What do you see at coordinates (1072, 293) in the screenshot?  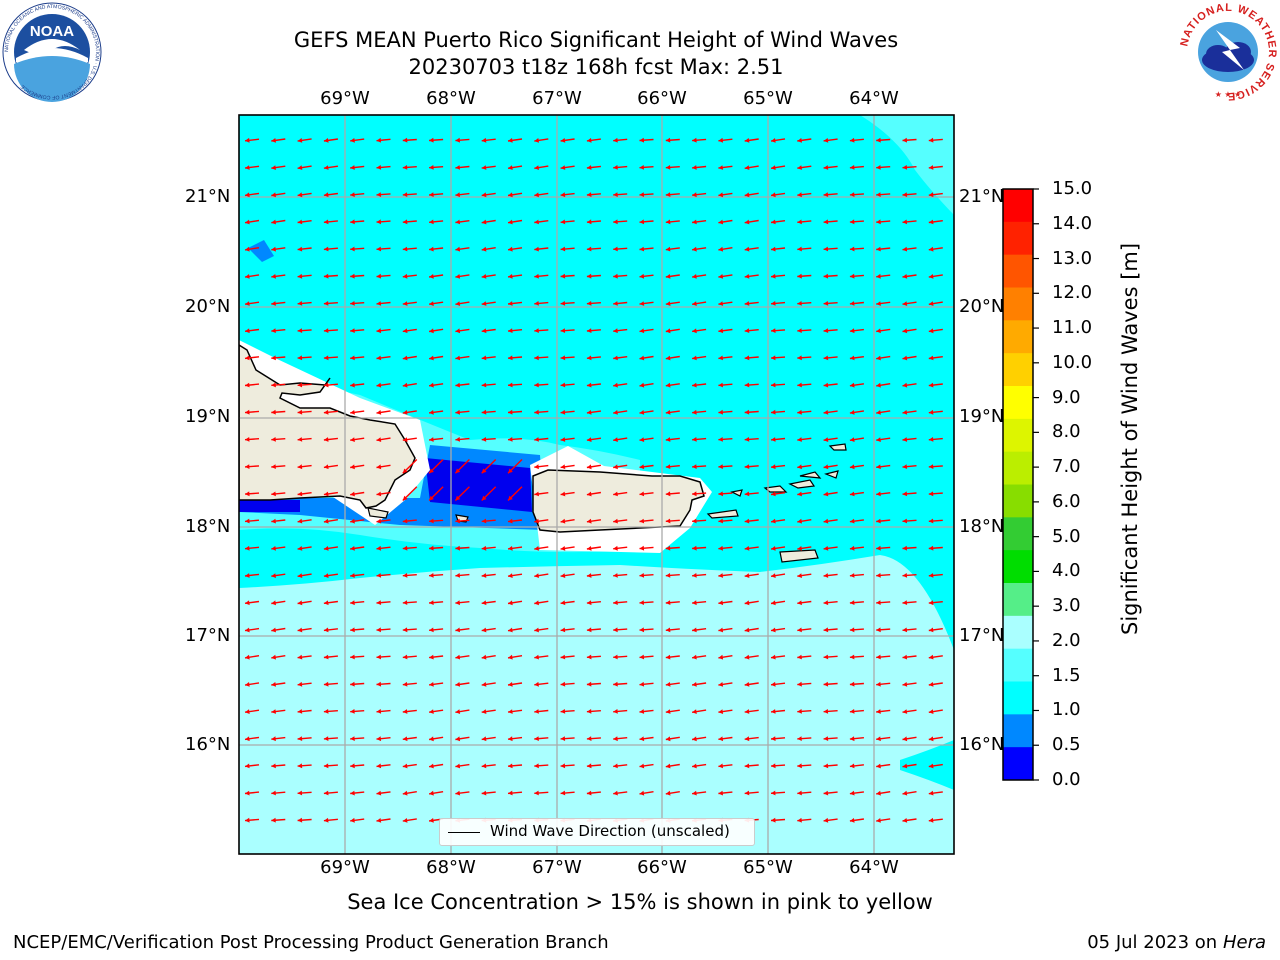 I see `colorbar-tick-label: 12.0` at bounding box center [1072, 293].